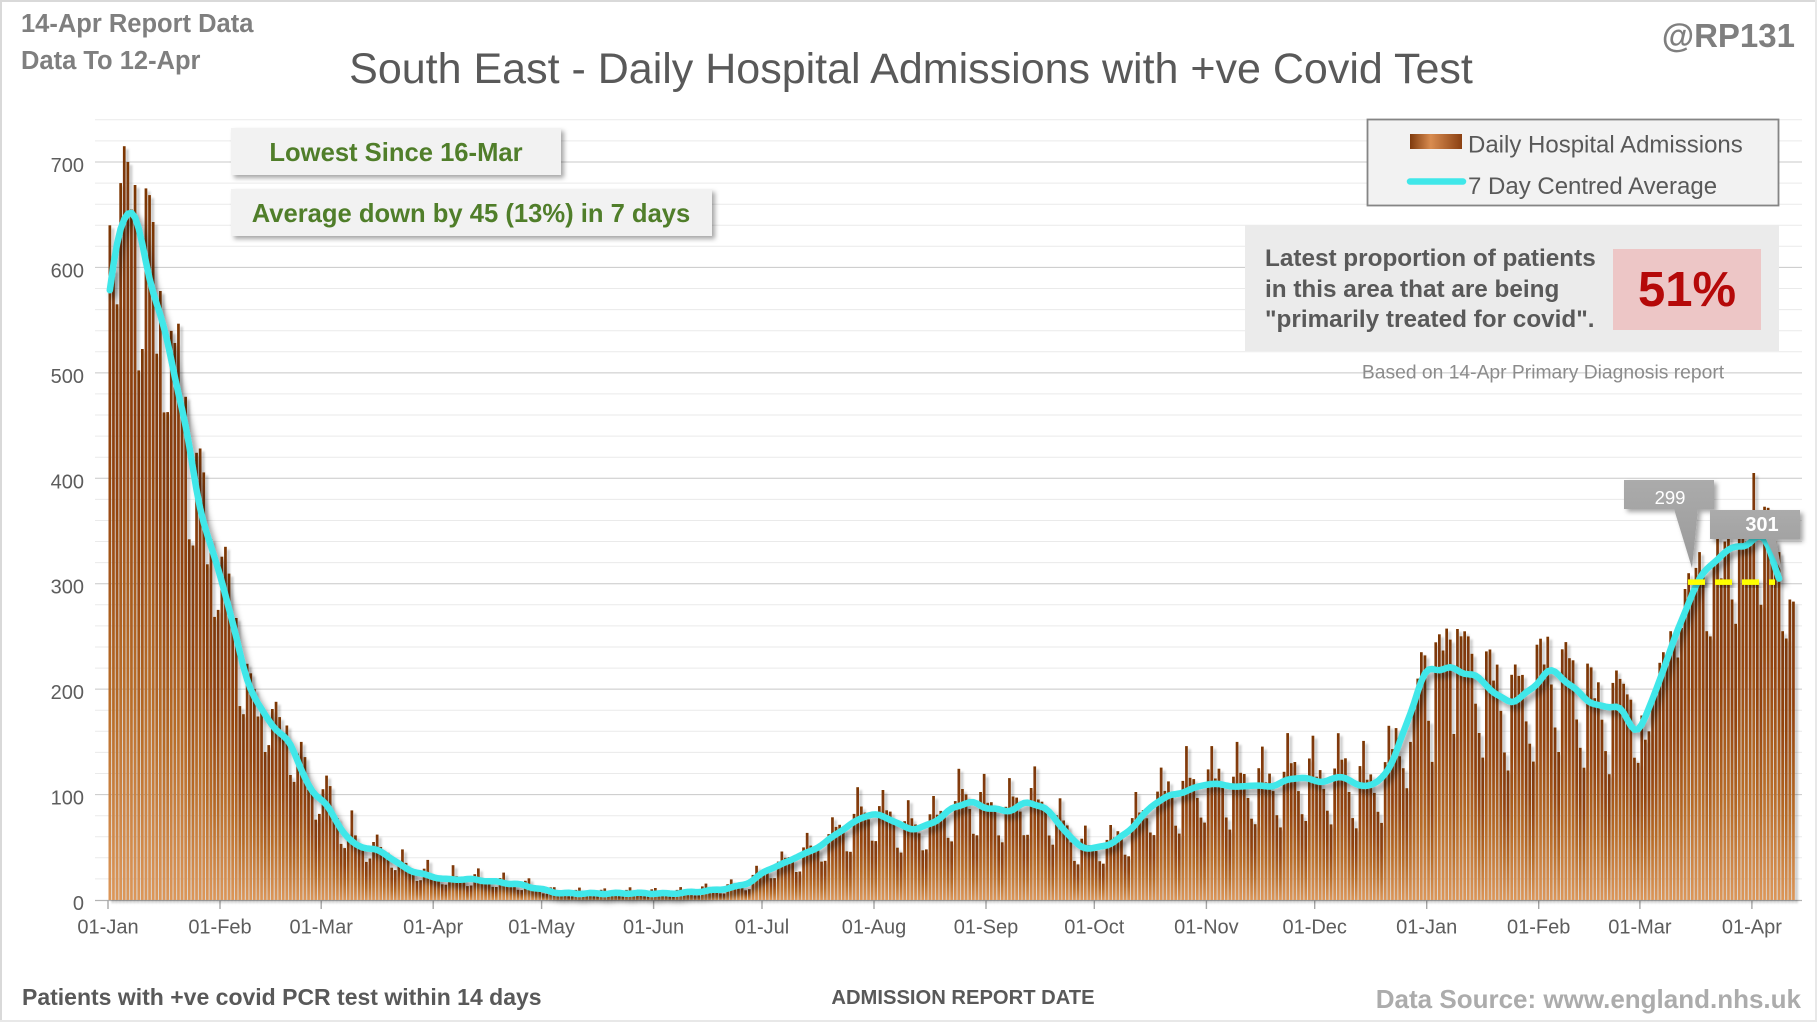 This screenshot has width=1817, height=1022. What do you see at coordinates (962, 998) in the screenshot?
I see `svg-text: ADMISSION REPORT DATE` at bounding box center [962, 998].